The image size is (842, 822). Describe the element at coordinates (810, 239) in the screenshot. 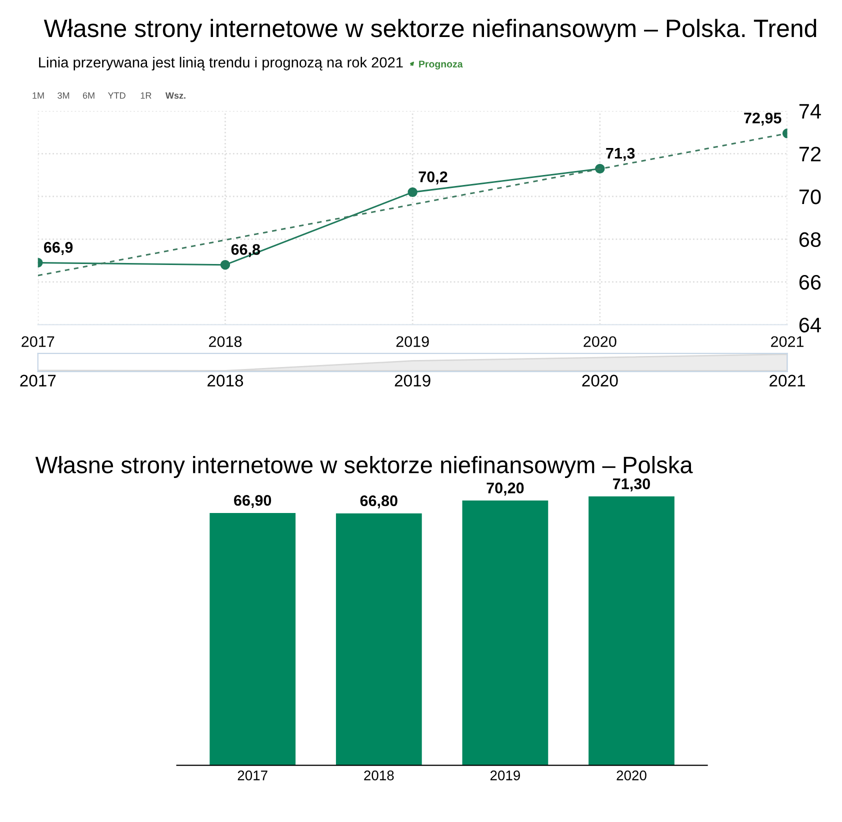

I see `y-tick-label: 68` at that location.